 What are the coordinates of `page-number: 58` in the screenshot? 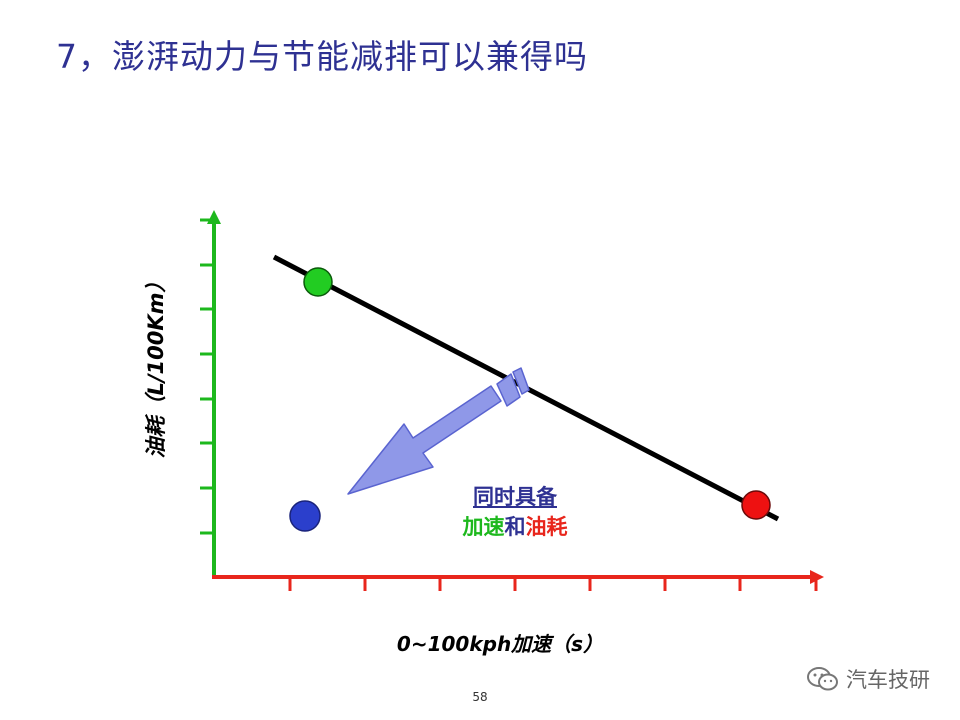 It's located at (480, 697).